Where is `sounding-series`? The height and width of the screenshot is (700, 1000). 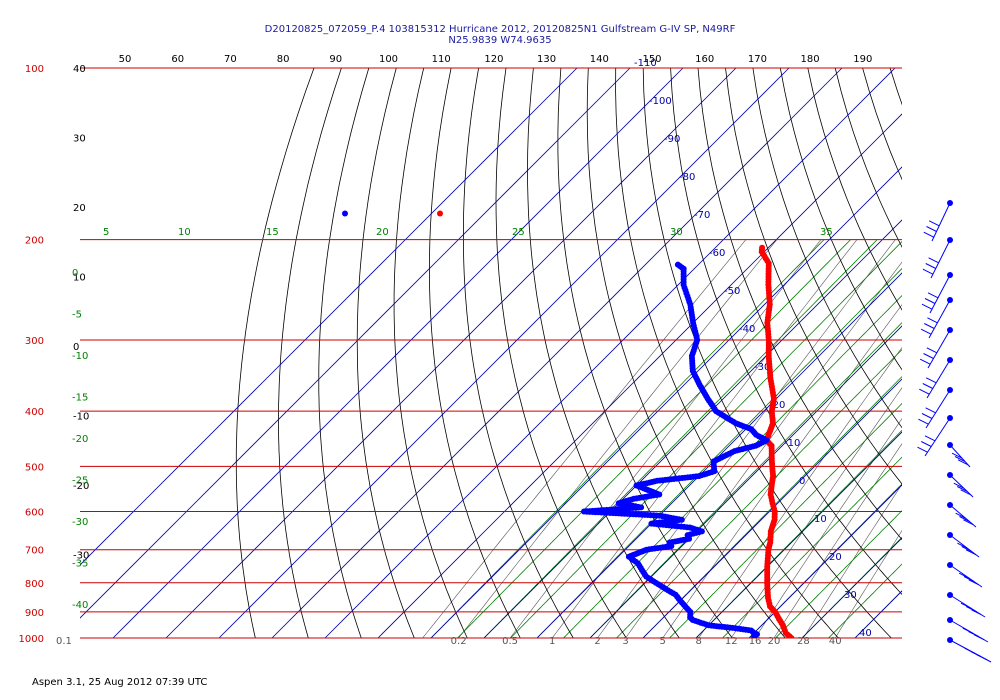
sounding-series is located at coordinates (688, 441).